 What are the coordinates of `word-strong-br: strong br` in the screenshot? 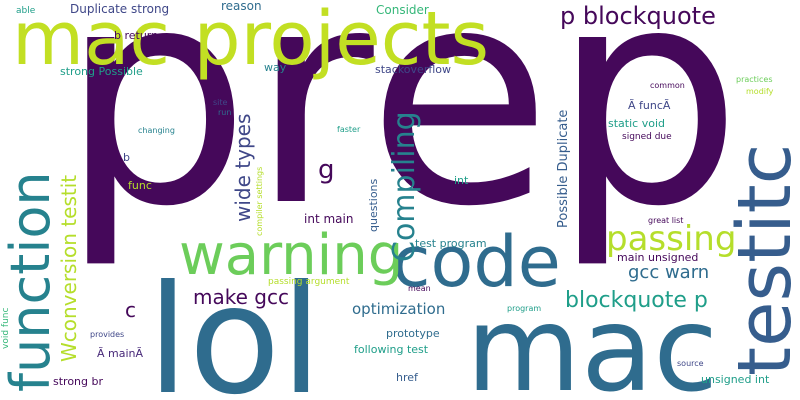 It's located at (78, 381).